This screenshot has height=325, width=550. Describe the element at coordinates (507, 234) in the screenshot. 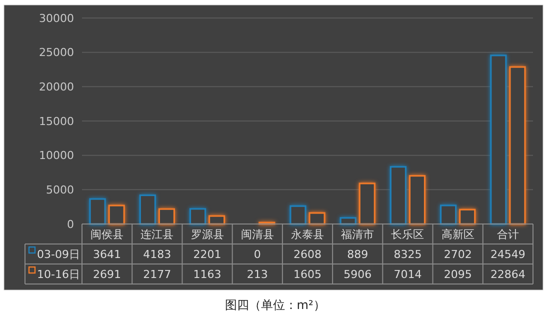

I see `x-tick-label: 合计` at that location.